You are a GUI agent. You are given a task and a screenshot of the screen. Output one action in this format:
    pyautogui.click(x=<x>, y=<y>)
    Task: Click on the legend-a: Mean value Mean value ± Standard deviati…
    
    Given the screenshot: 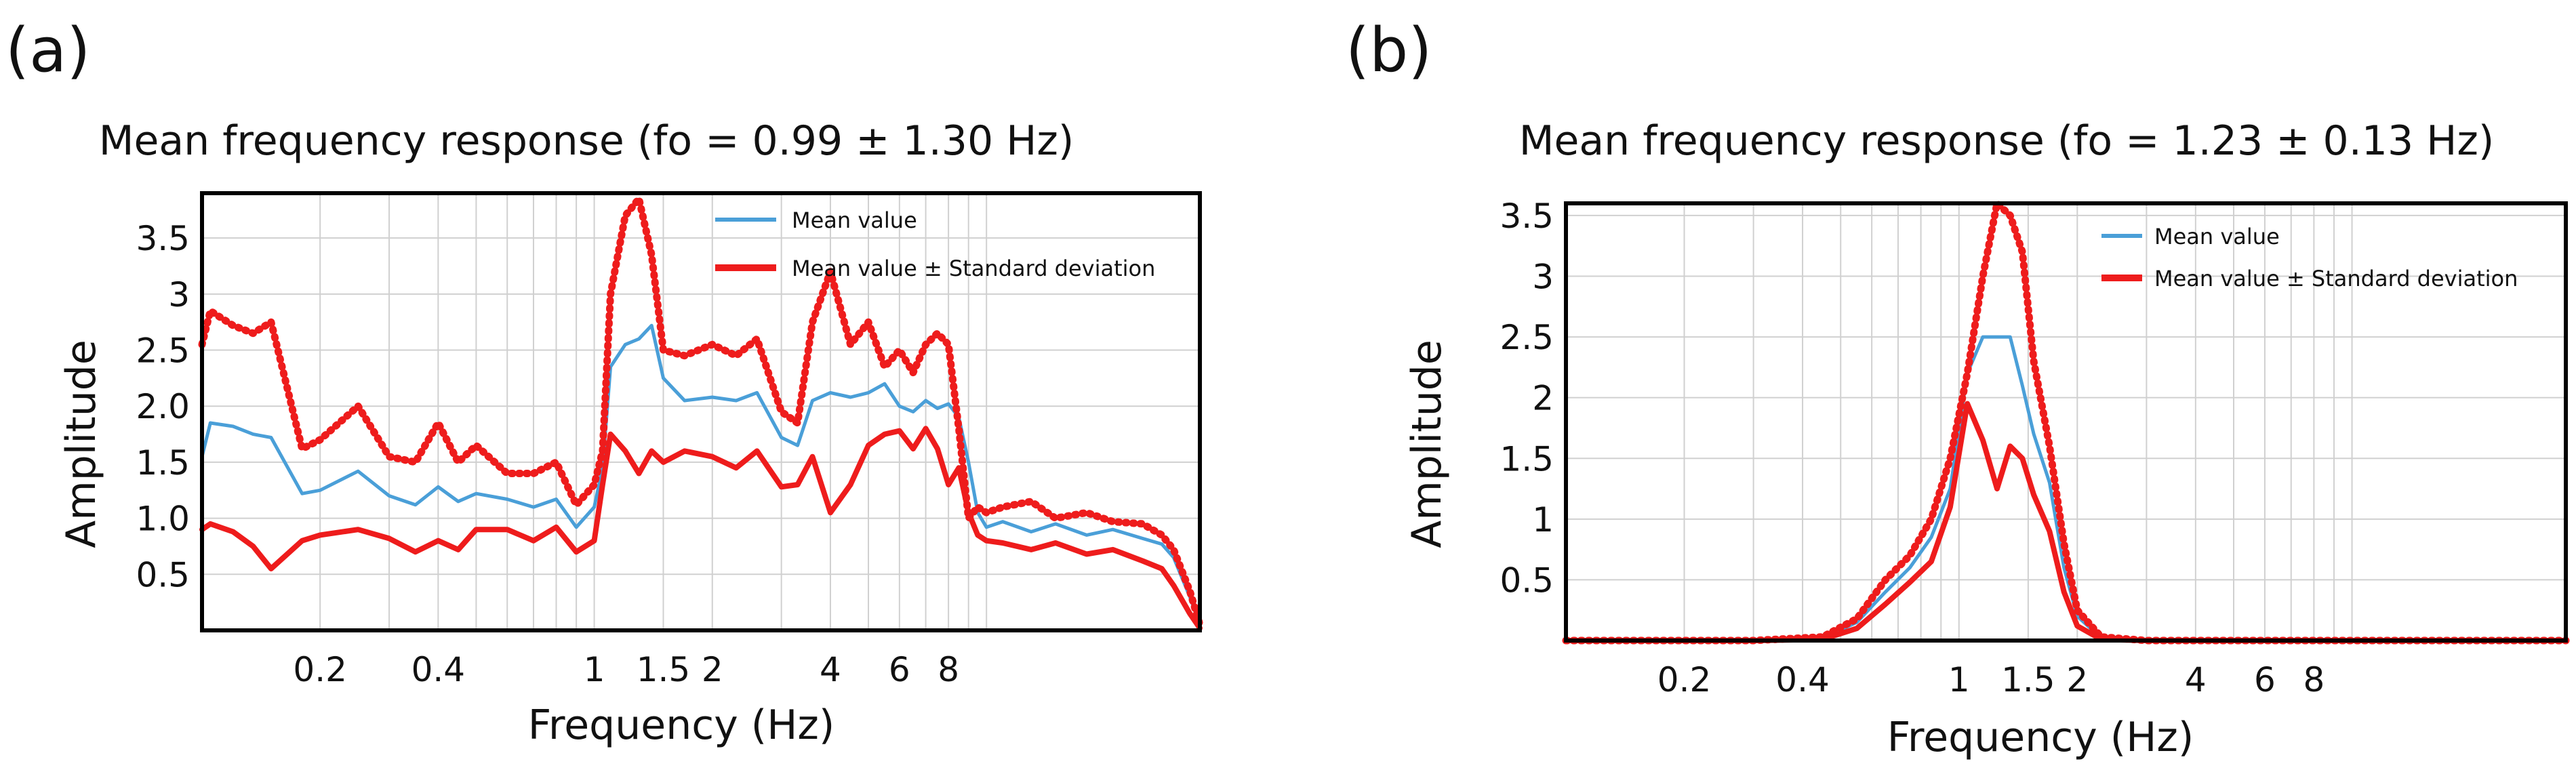 What is the action you would take?
    pyautogui.click(x=935, y=244)
    